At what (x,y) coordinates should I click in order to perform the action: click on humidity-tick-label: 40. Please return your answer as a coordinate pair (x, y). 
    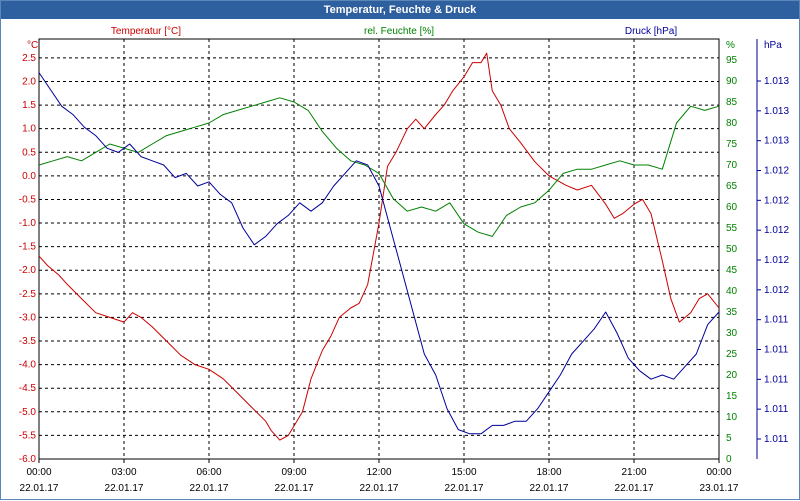
    Looking at the image, I should click on (732, 291).